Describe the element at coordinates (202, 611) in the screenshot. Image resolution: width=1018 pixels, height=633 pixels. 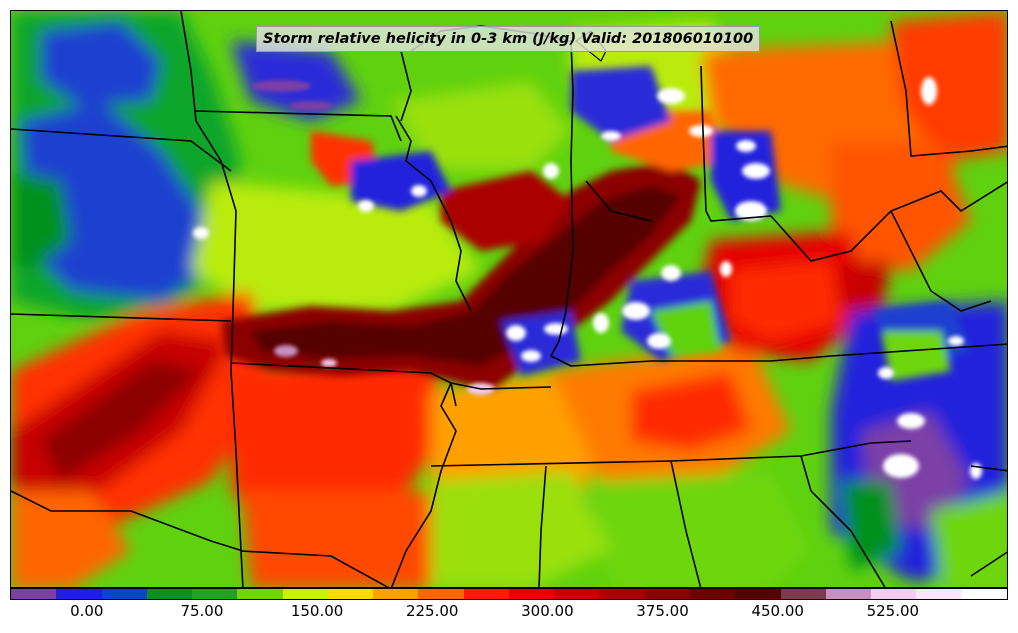
I see `colorbar-tick-label: 75.00` at that location.